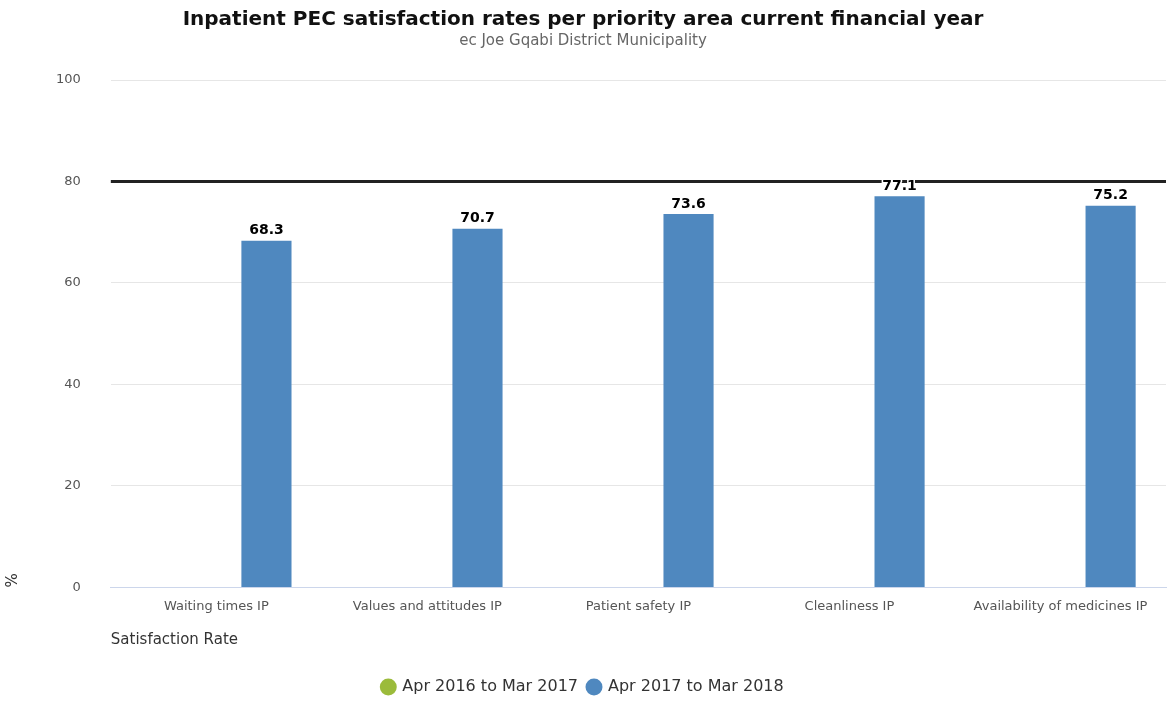 Image resolution: width=1168 pixels, height=705 pixels. What do you see at coordinates (638, 605) in the screenshot?
I see `x-tick-label: Patient safety IP` at bounding box center [638, 605].